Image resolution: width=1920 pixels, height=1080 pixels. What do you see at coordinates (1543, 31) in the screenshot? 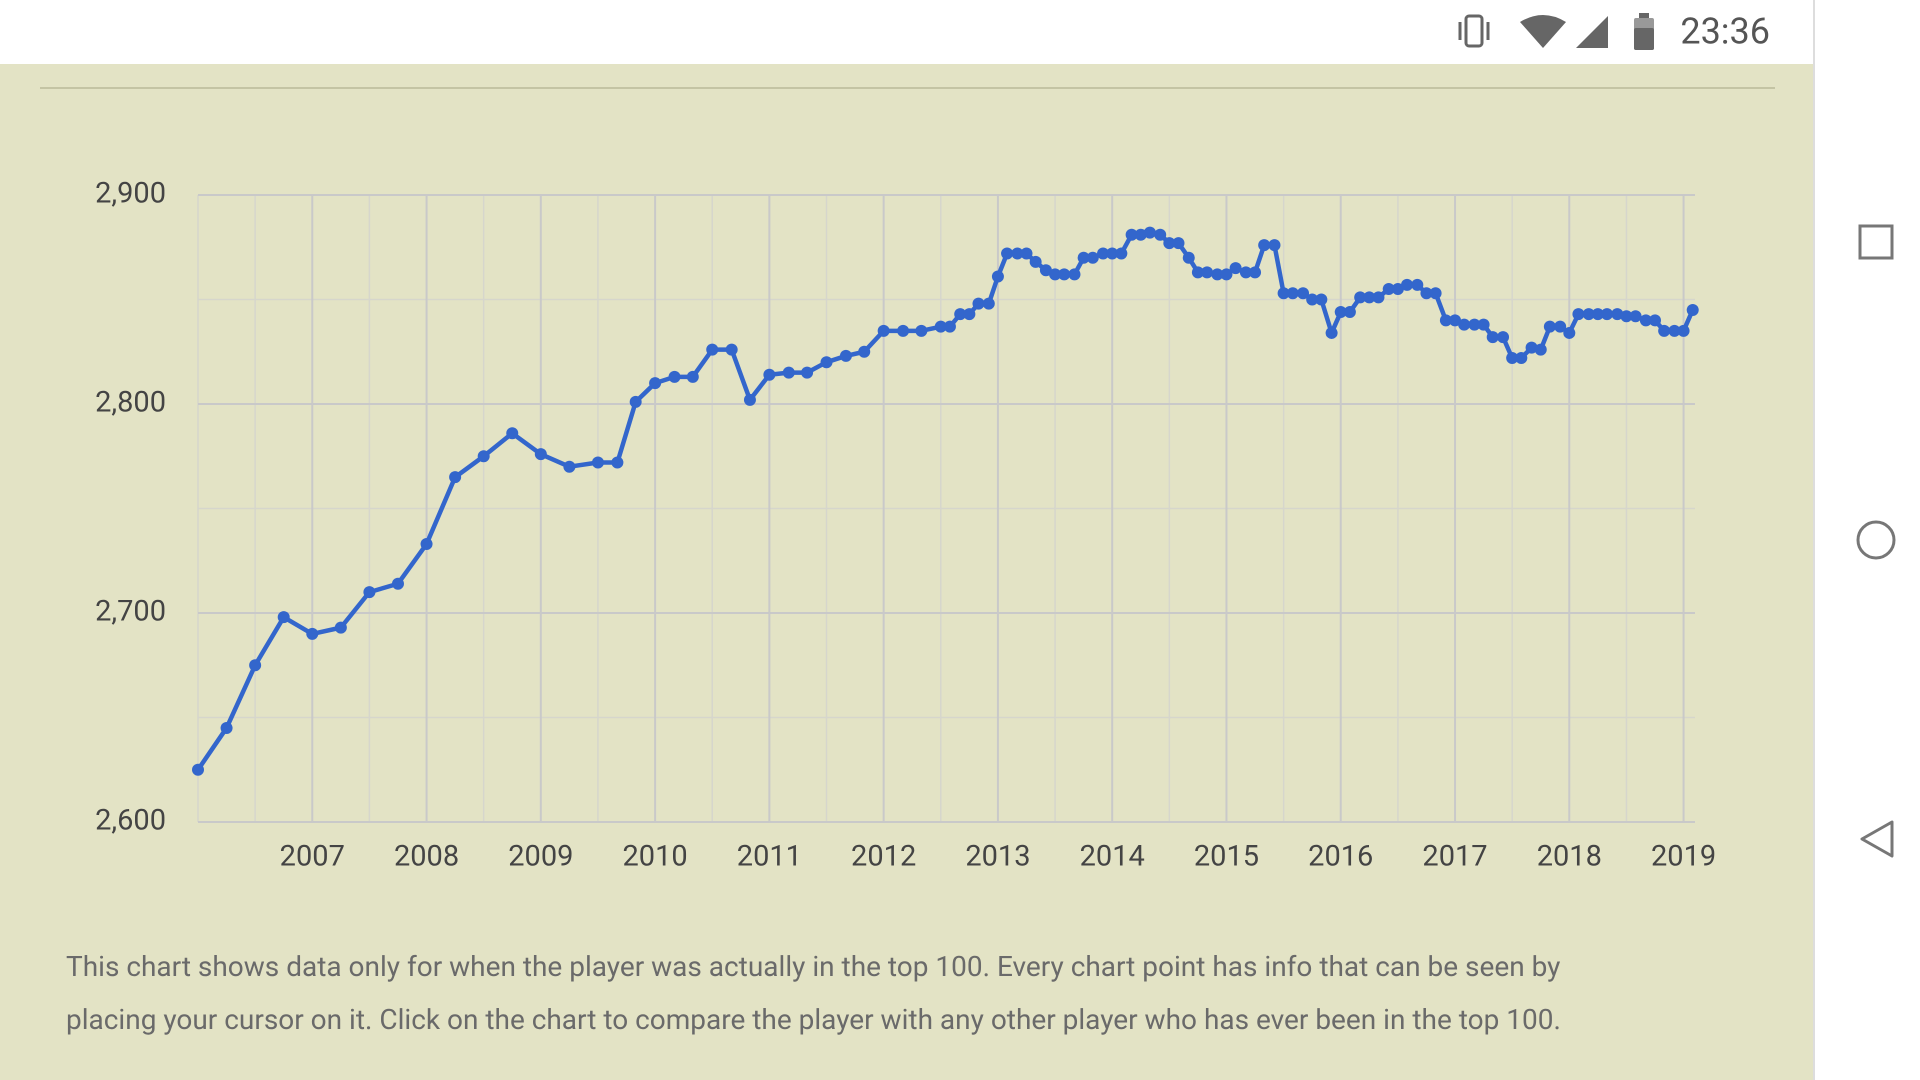
I see `wifi-icon` at bounding box center [1543, 31].